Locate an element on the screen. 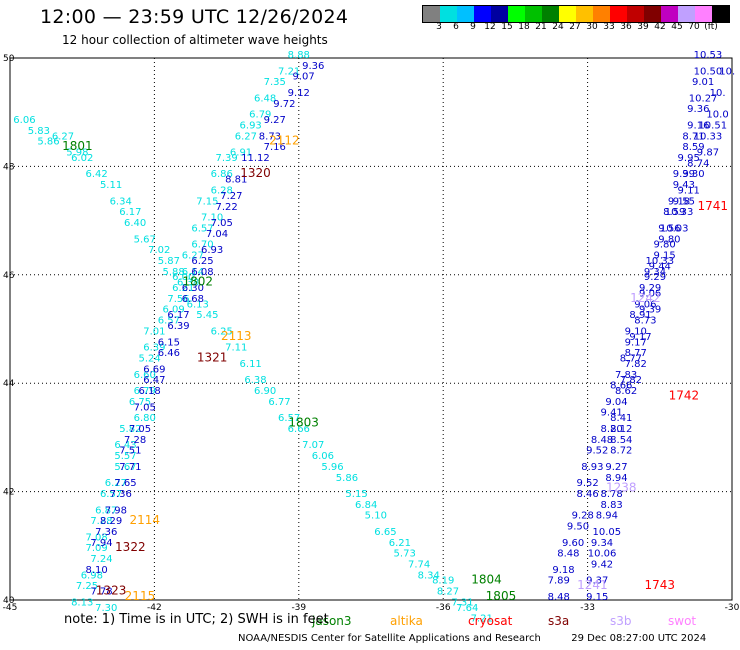 This screenshot has height=650, width=740. orbit-label: 1238 is located at coordinates (621, 488).